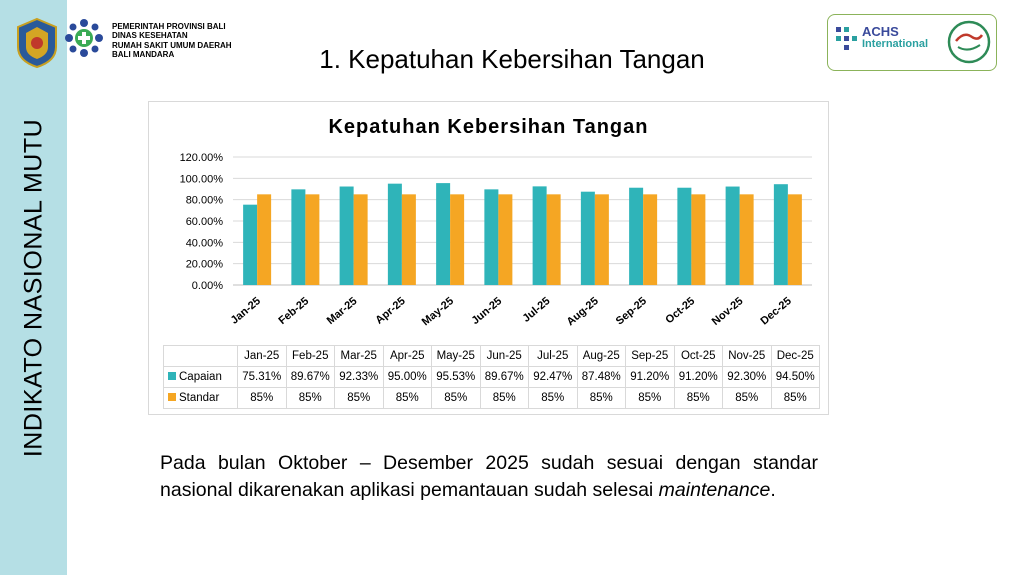 The image size is (1024, 575). What do you see at coordinates (169, 26) in the screenshot?
I see `org-line: PEMERINTAH PROVINSI BALI` at bounding box center [169, 26].